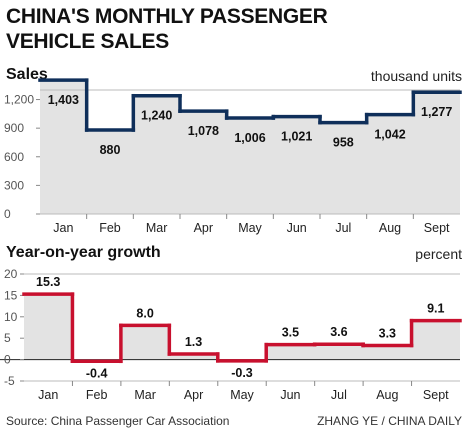 This screenshot has width=470, height=440. I want to click on sales-panel-title: Sales, so click(27, 74).